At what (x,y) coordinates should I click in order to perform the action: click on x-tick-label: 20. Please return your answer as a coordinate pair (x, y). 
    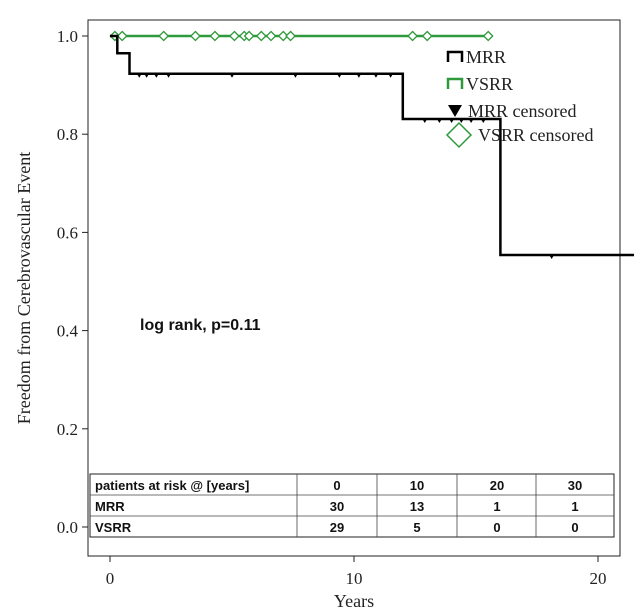
    Looking at the image, I should click on (598, 578).